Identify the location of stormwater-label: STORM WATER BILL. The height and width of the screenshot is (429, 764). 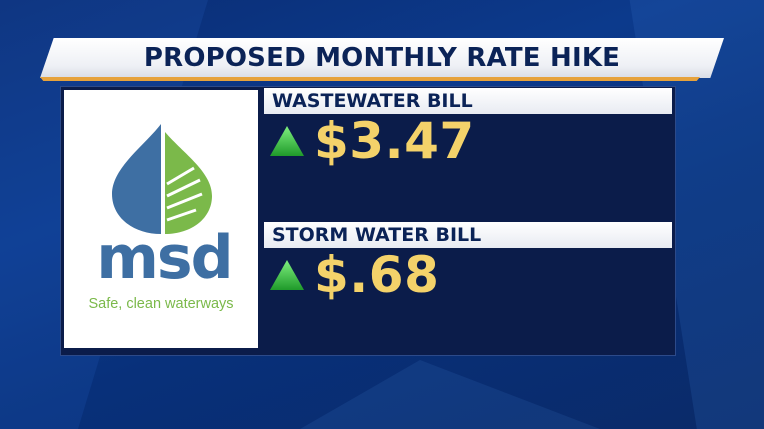
(468, 235).